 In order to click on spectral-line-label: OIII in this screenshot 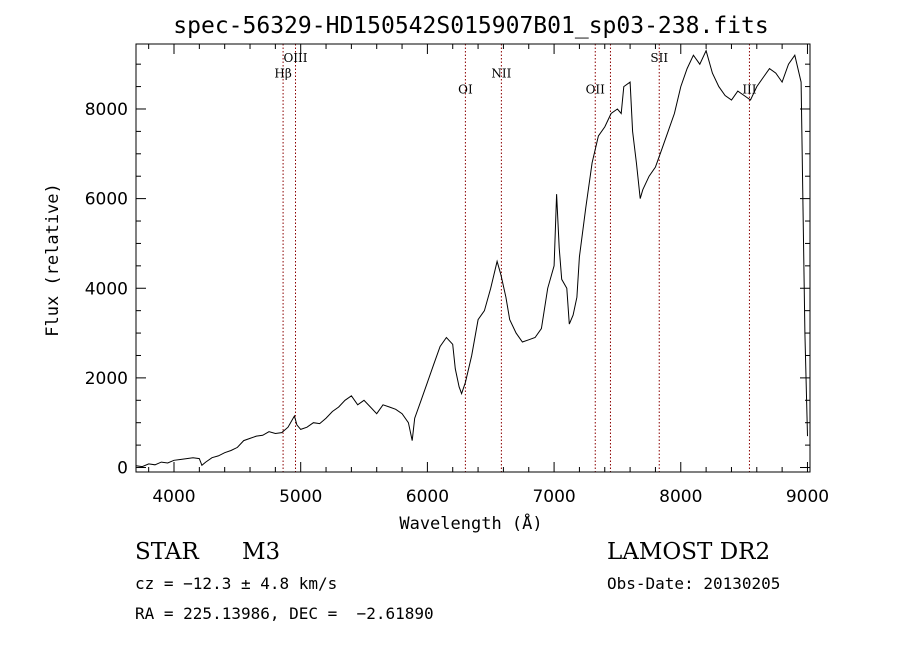, I will do `click(295, 58)`.